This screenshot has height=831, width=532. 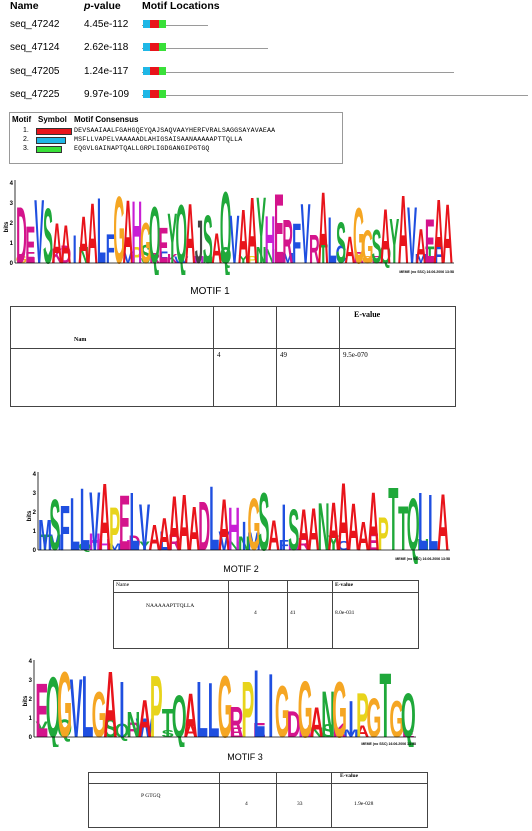 What do you see at coordinates (75, 250) in the screenshot?
I see `logo-letter: I` at bounding box center [75, 250].